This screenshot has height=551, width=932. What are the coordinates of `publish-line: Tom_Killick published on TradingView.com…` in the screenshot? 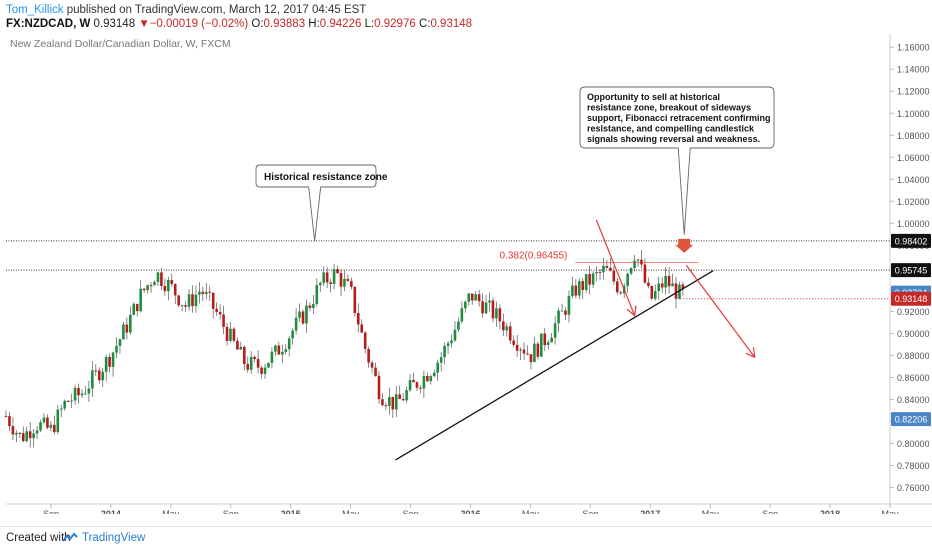 It's located at (186, 10).